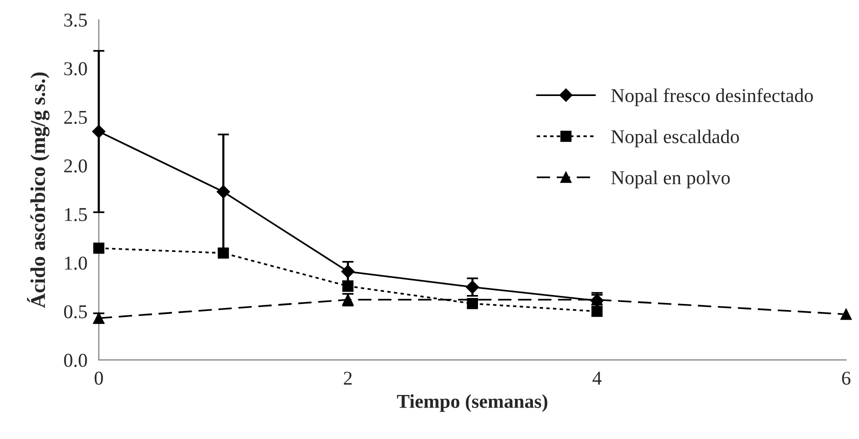 This screenshot has height=439, width=859. Describe the element at coordinates (98, 378) in the screenshot. I see `x-tick-label: 0` at that location.